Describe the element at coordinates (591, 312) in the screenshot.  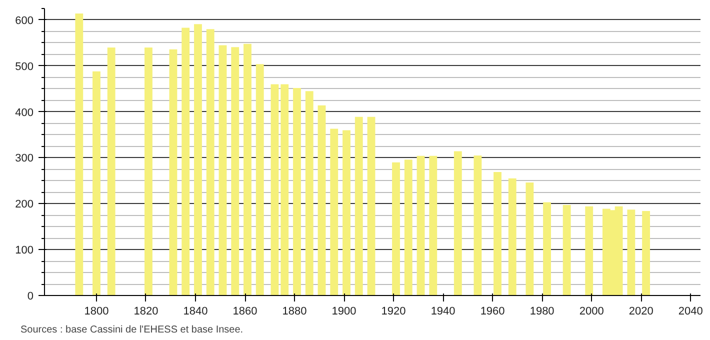
I see `x-tick-label: 2000` at that location.